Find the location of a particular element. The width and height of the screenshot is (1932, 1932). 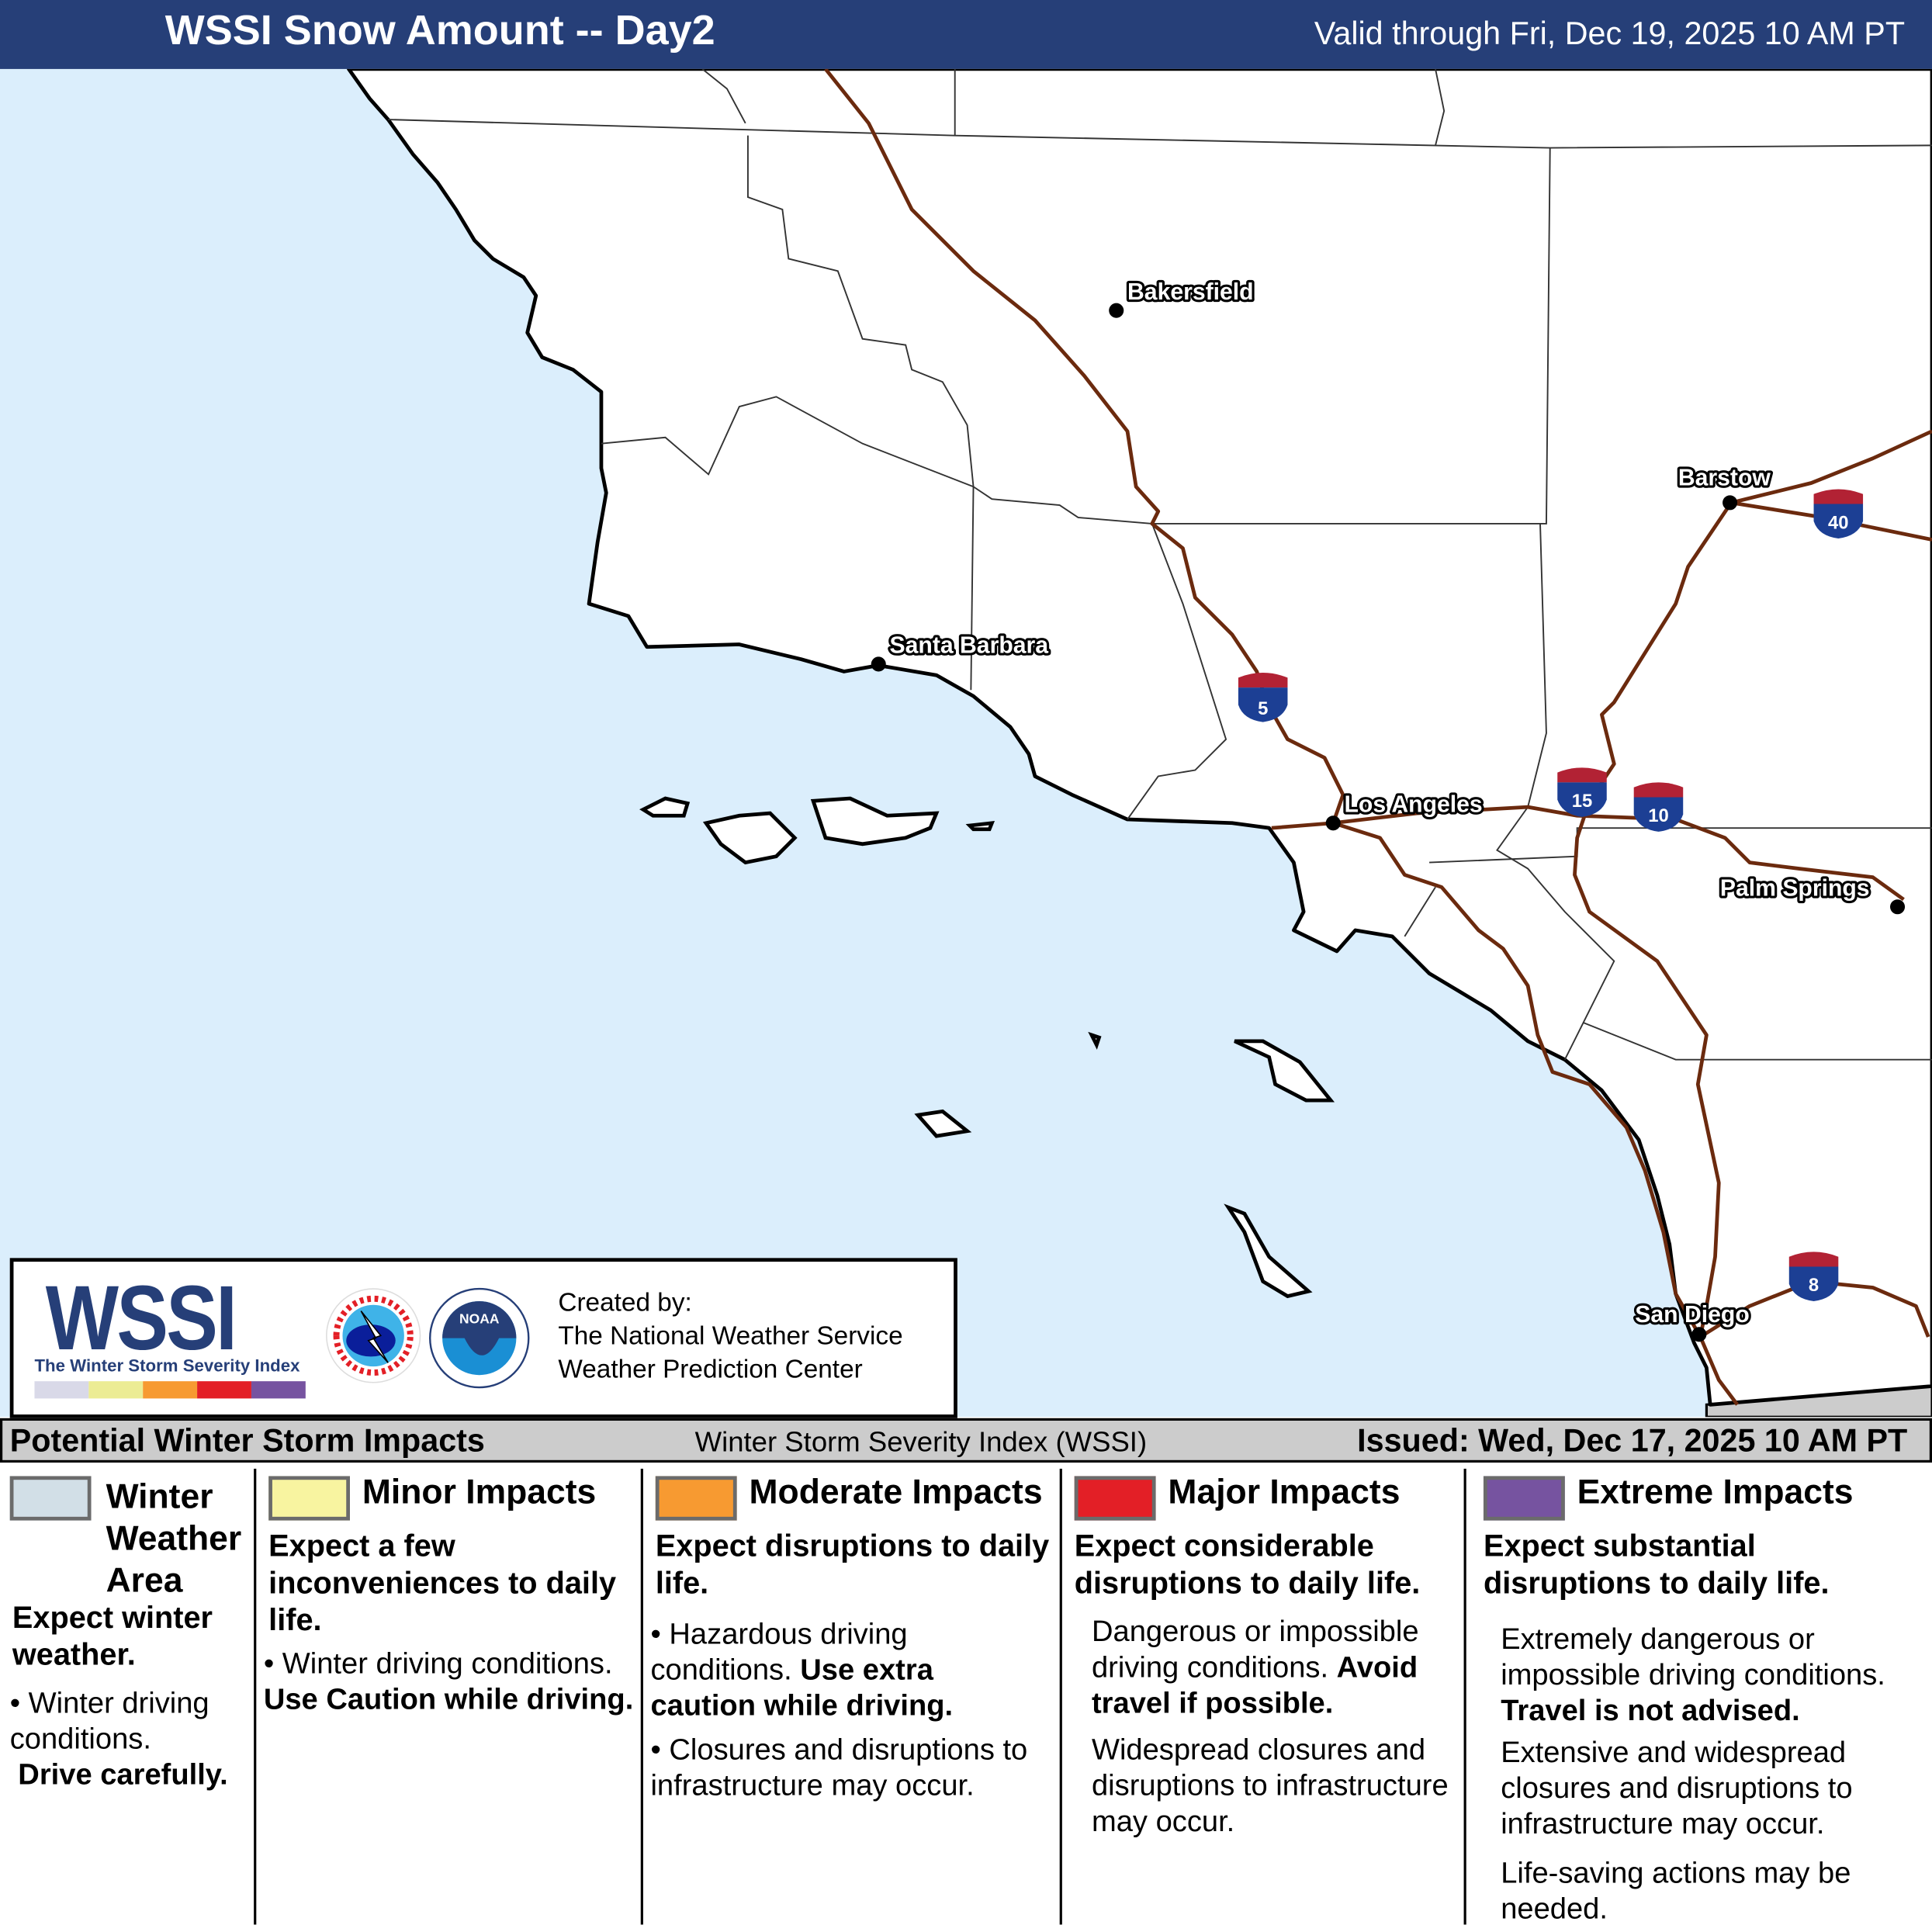

city-dot-palm-springs is located at coordinates (1898, 907).